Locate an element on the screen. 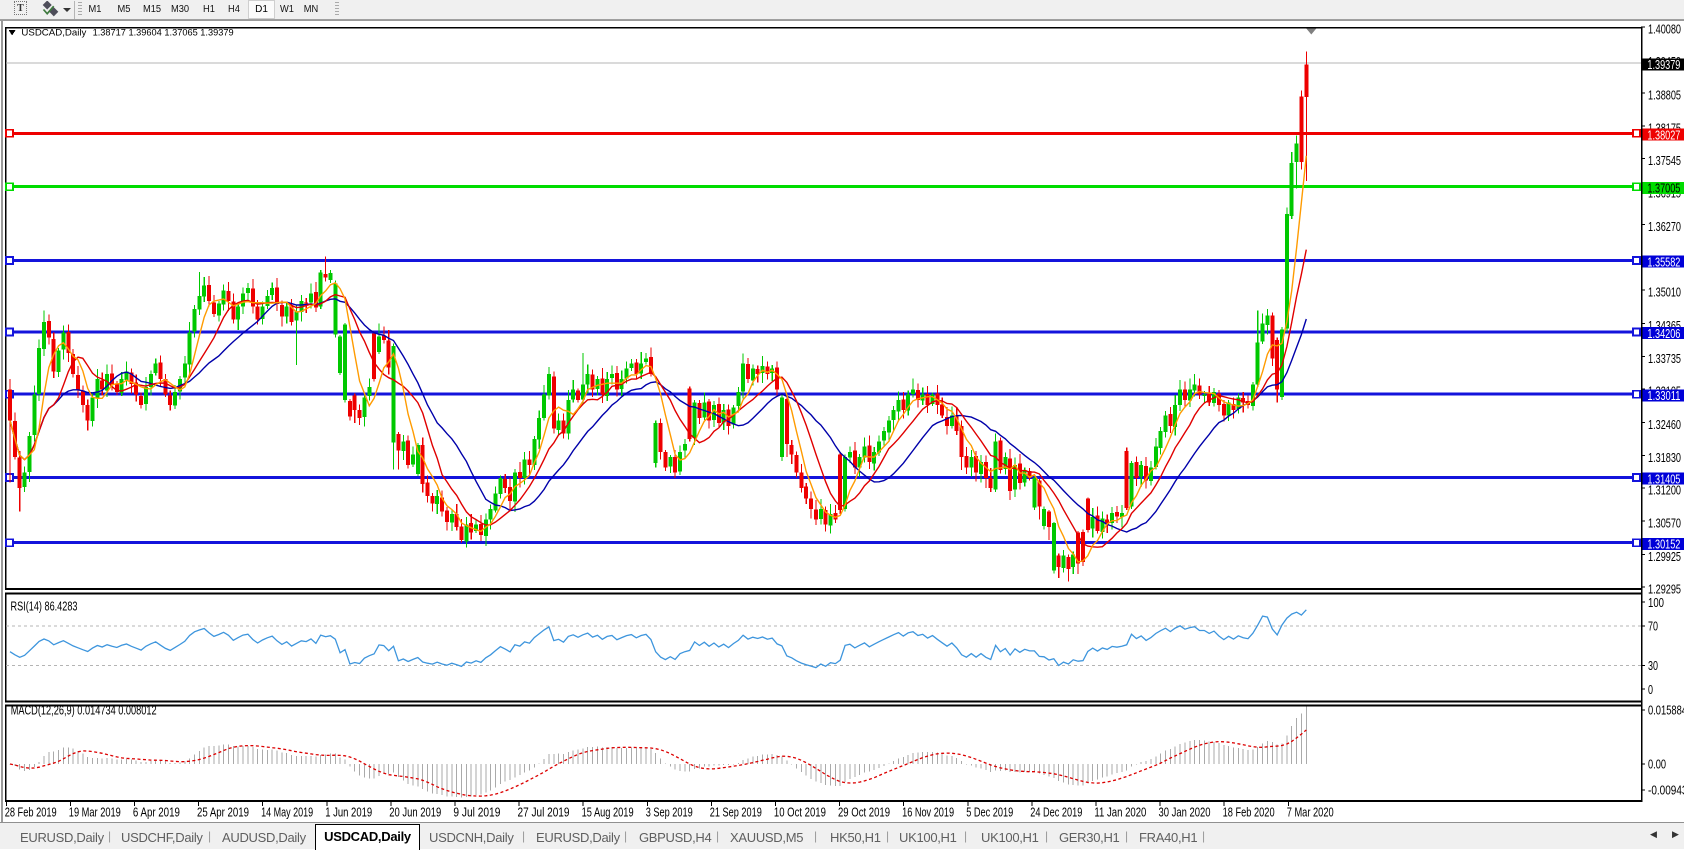  svg-text: 1.38805 is located at coordinates (1664, 95).